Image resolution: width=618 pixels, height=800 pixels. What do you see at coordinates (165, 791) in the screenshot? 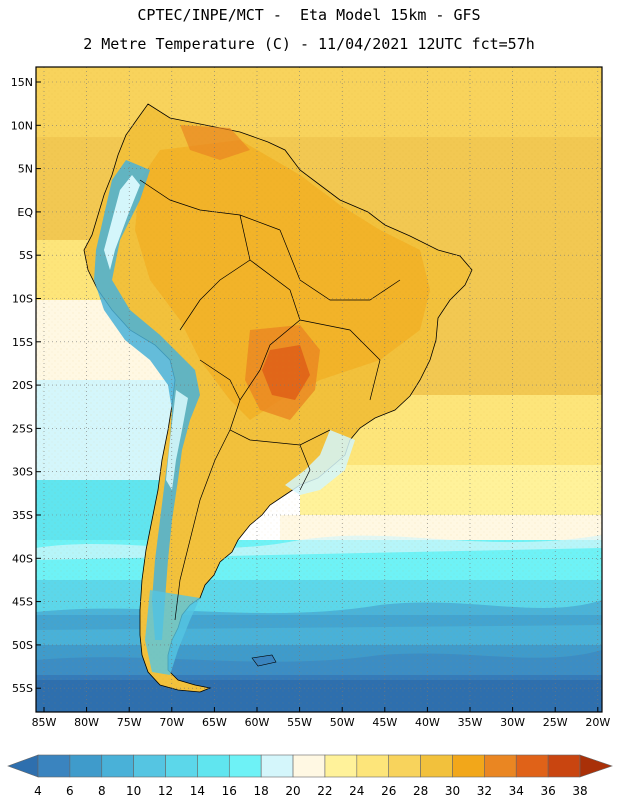
I see `colorbar-label: 12` at bounding box center [165, 791].